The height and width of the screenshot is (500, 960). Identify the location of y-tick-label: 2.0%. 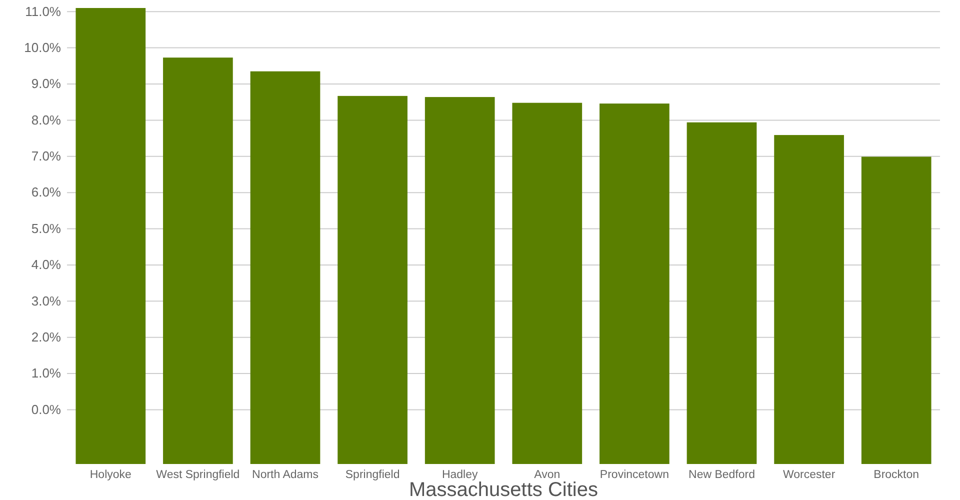
(46, 336).